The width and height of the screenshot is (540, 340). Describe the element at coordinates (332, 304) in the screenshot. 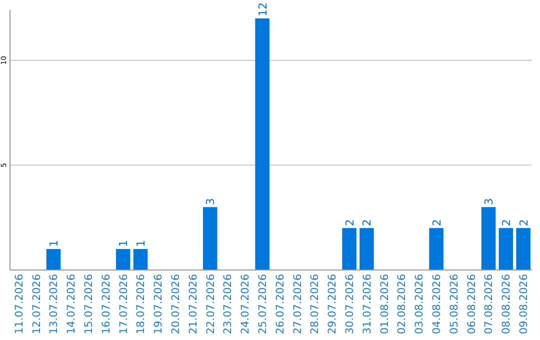

I see `x-tick-label: 29.07.2026` at that location.